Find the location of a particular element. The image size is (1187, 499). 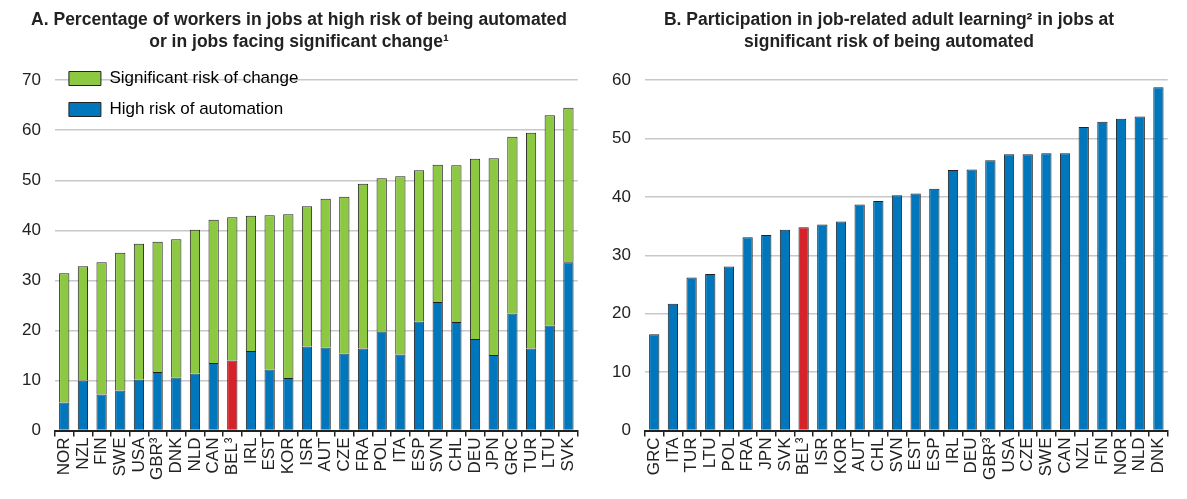

chart-title: B. Participation in job-related adult learning² in jobs at significant risk of being automated is located at coordinates (889, 30).